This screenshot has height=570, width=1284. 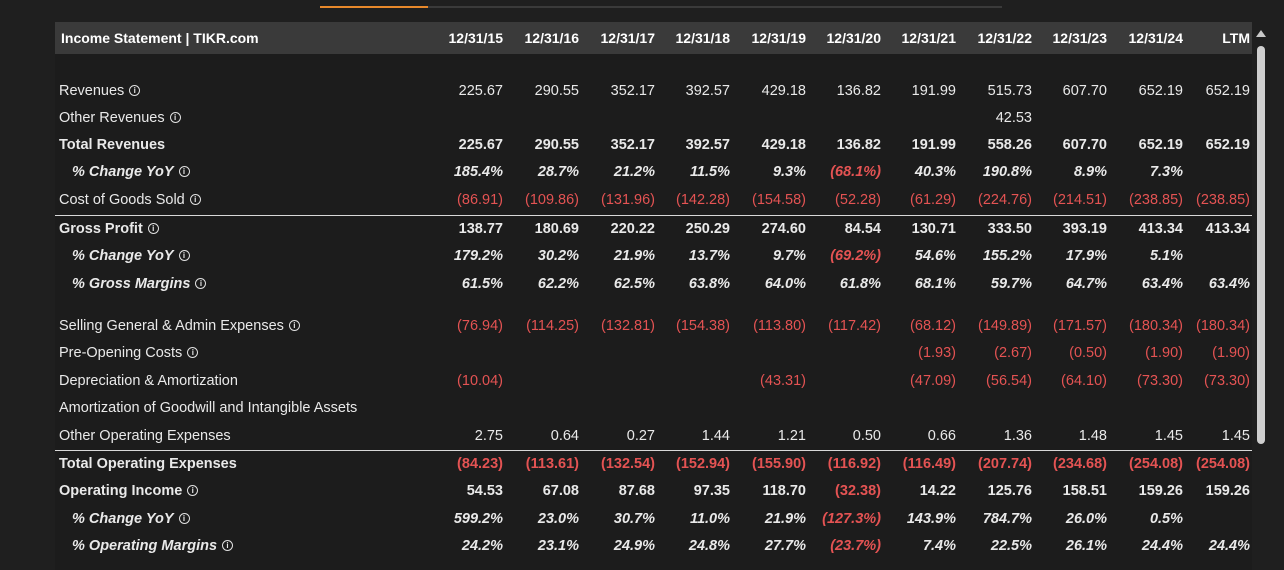 What do you see at coordinates (628, 38) in the screenshot?
I see `column-header-12-31-17: 12/31/17` at bounding box center [628, 38].